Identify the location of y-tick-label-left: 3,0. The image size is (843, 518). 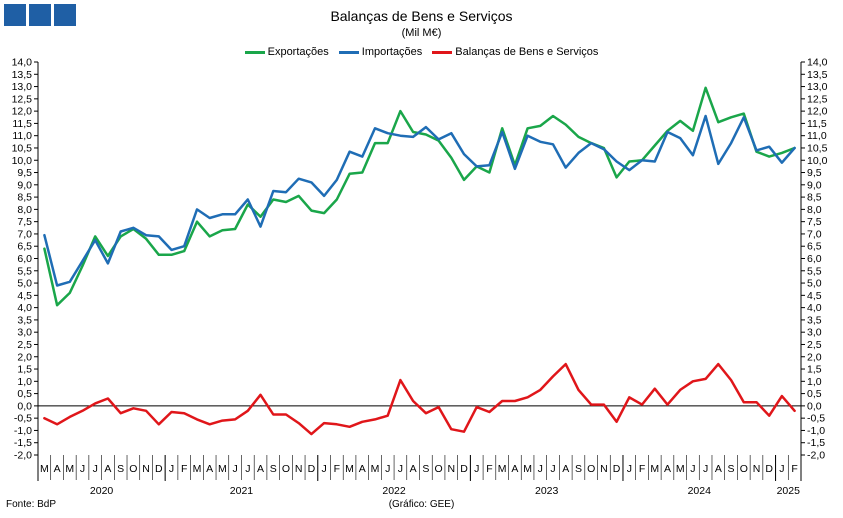
(24, 333).